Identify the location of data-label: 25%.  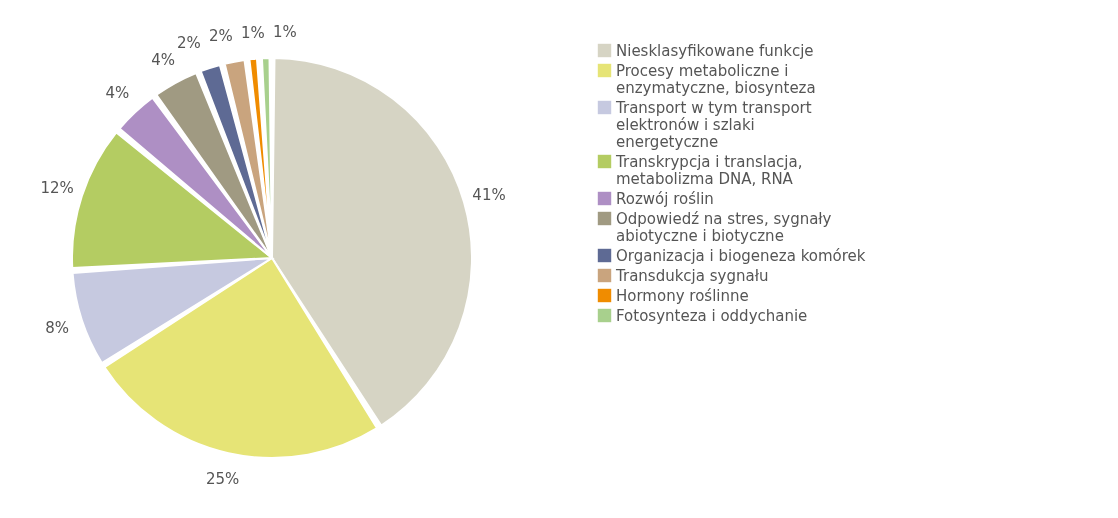
(223, 478).